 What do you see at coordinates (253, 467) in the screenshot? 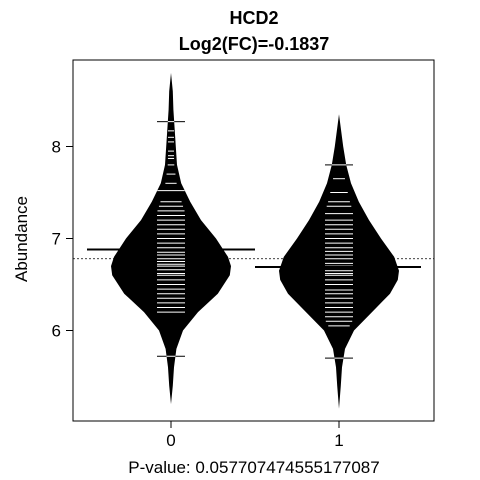
I see `x-axis-label: P-value: 0.057707474555177087` at bounding box center [253, 467].